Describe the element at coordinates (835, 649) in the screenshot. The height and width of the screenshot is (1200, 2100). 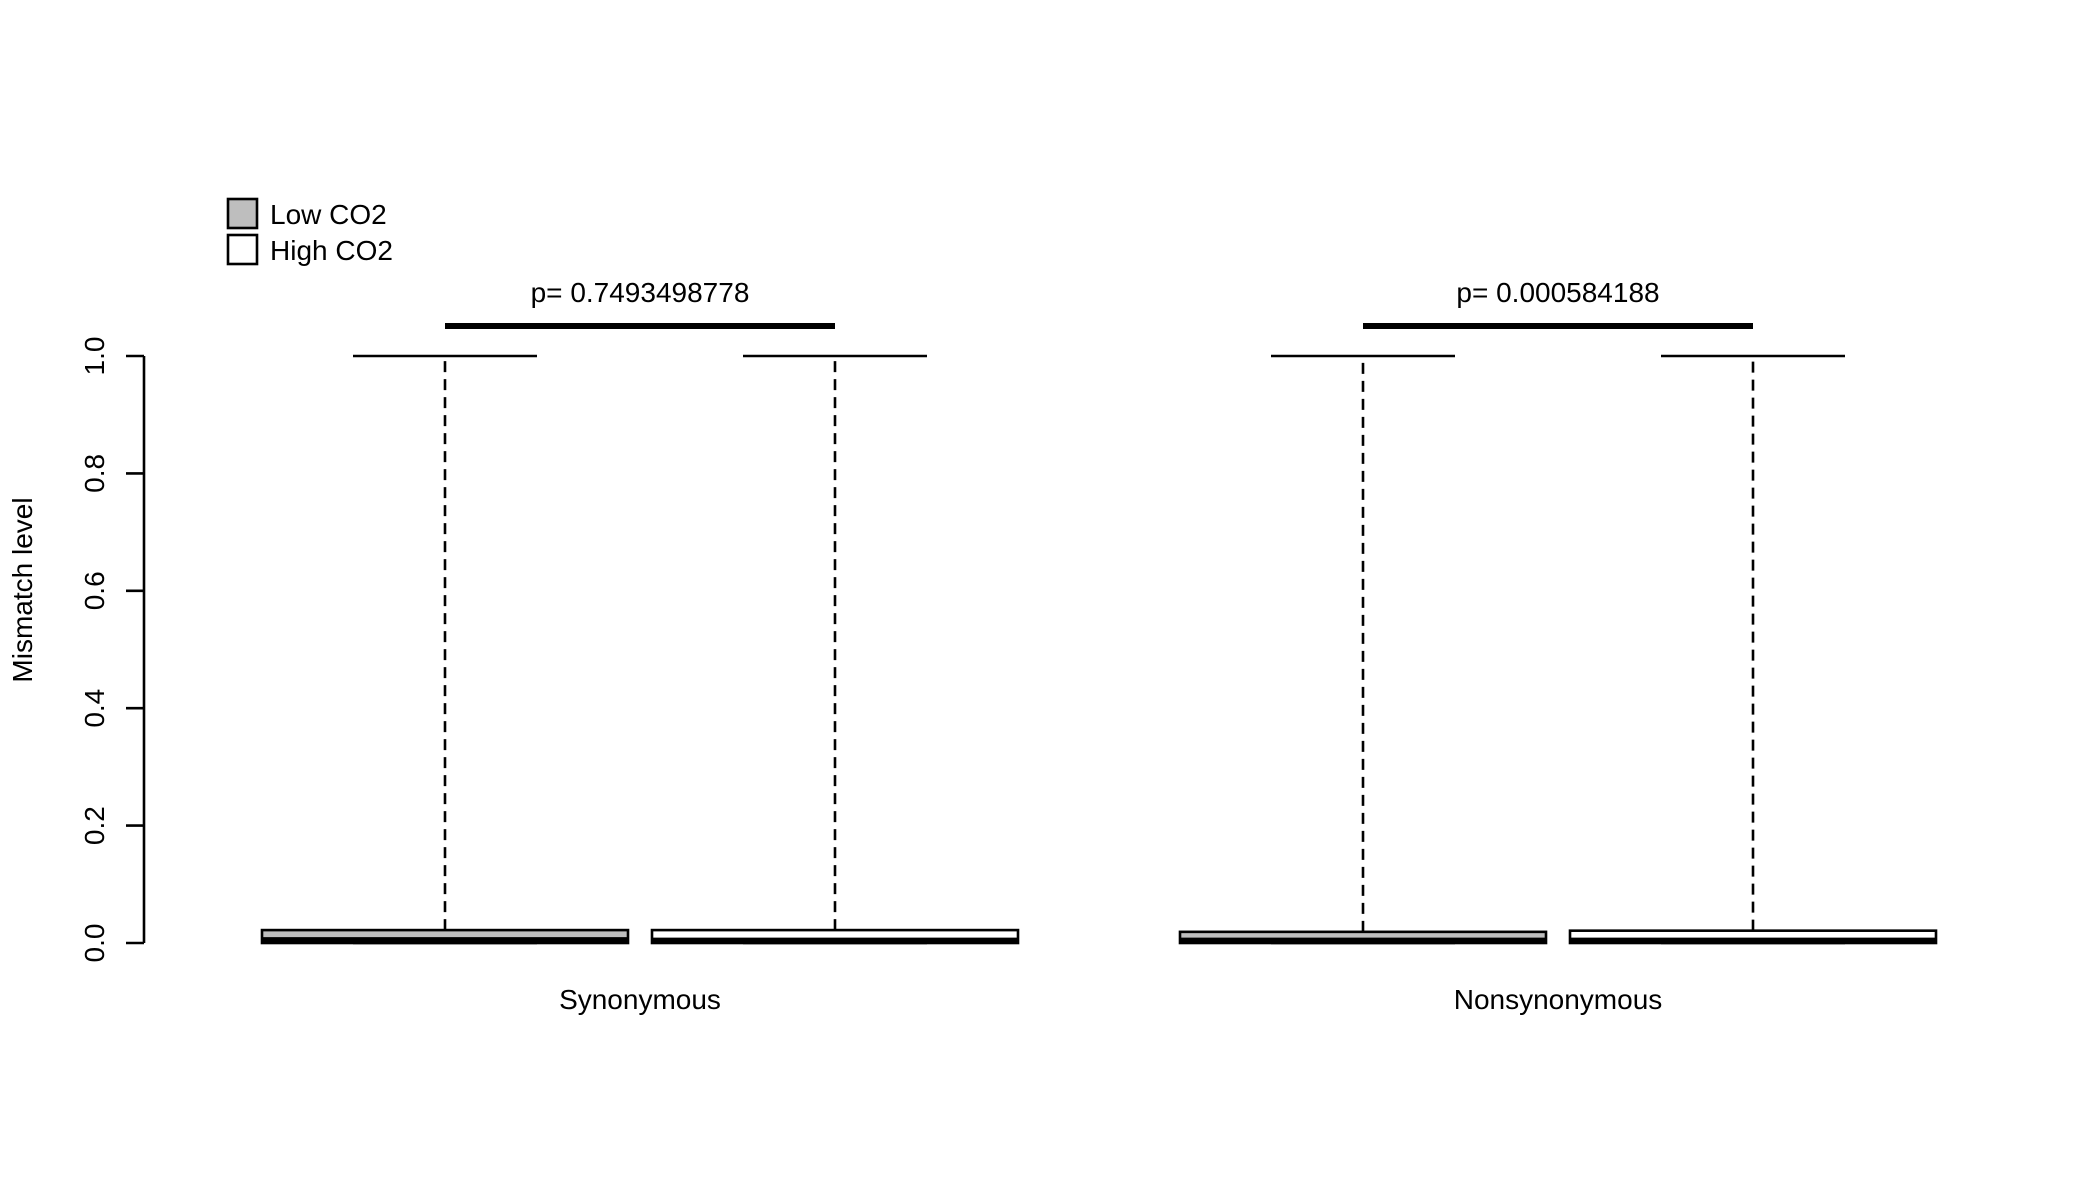
I see `box-high-co2-synonymous` at that location.